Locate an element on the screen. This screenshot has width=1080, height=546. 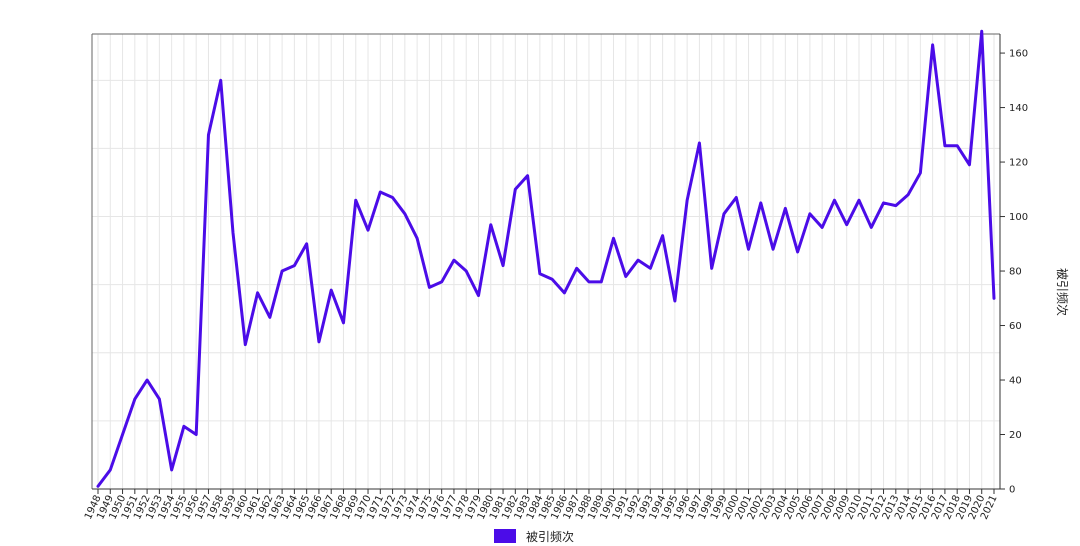
legend-label: 被引频次 is located at coordinates (550, 536).